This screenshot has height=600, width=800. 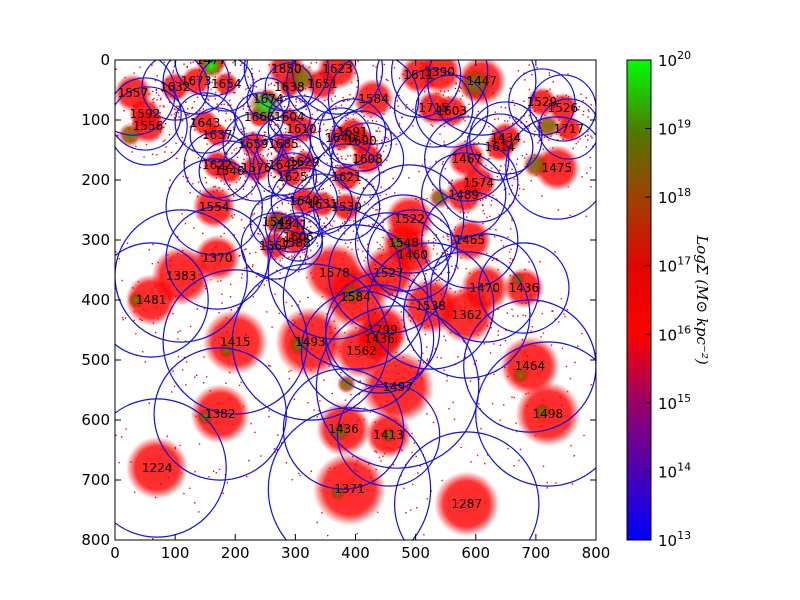 What do you see at coordinates (475, 553) in the screenshot?
I see `x-tick-label: 600` at bounding box center [475, 553].